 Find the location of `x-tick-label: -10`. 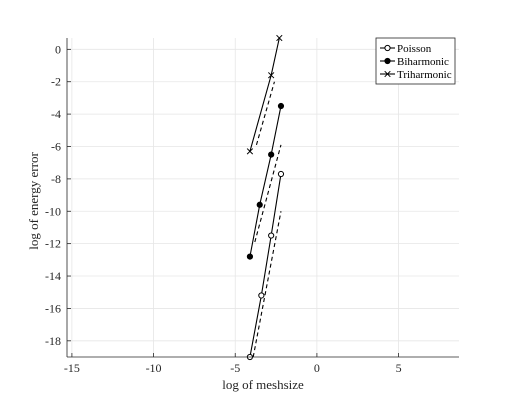

x-tick-label: -10 is located at coordinates (154, 368).